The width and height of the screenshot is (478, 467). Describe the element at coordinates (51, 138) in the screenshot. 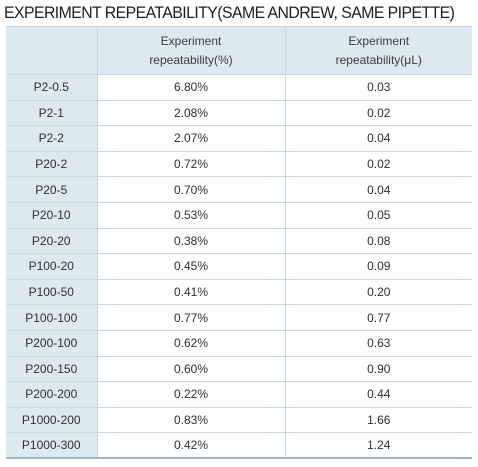

I see `pipette-cell: P2-2` at that location.